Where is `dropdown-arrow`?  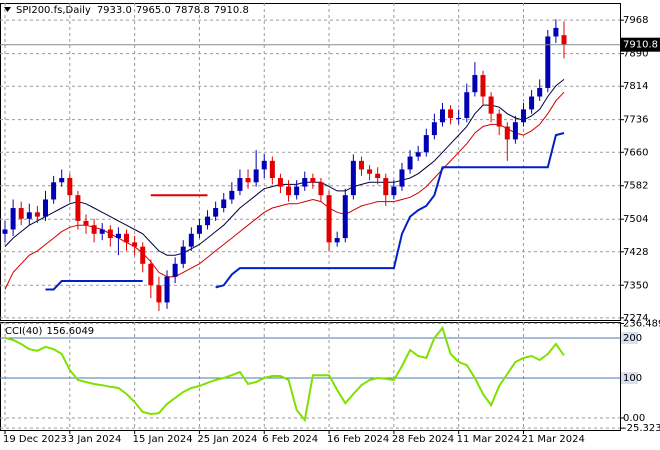
dropdown-arrow is located at coordinates (7, 9).